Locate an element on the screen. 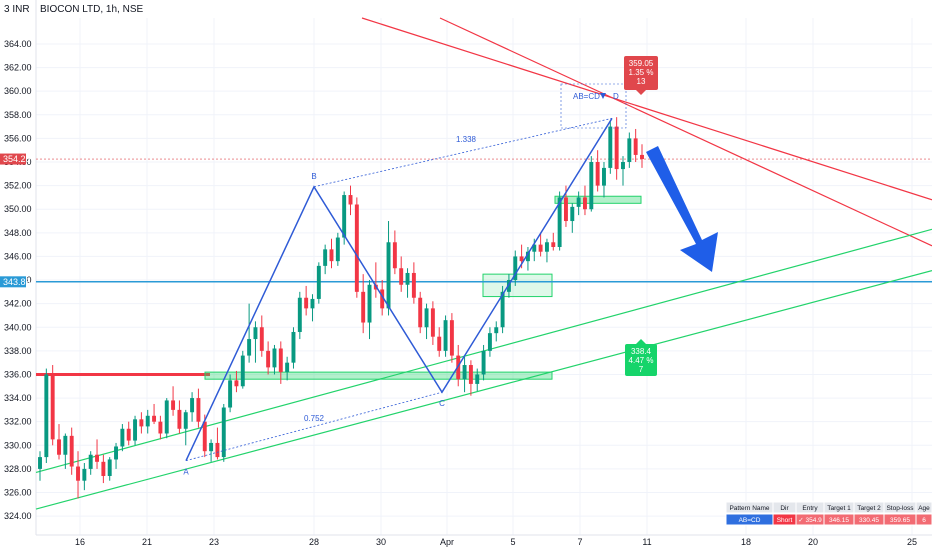  support-zone is located at coordinates (378, 375).